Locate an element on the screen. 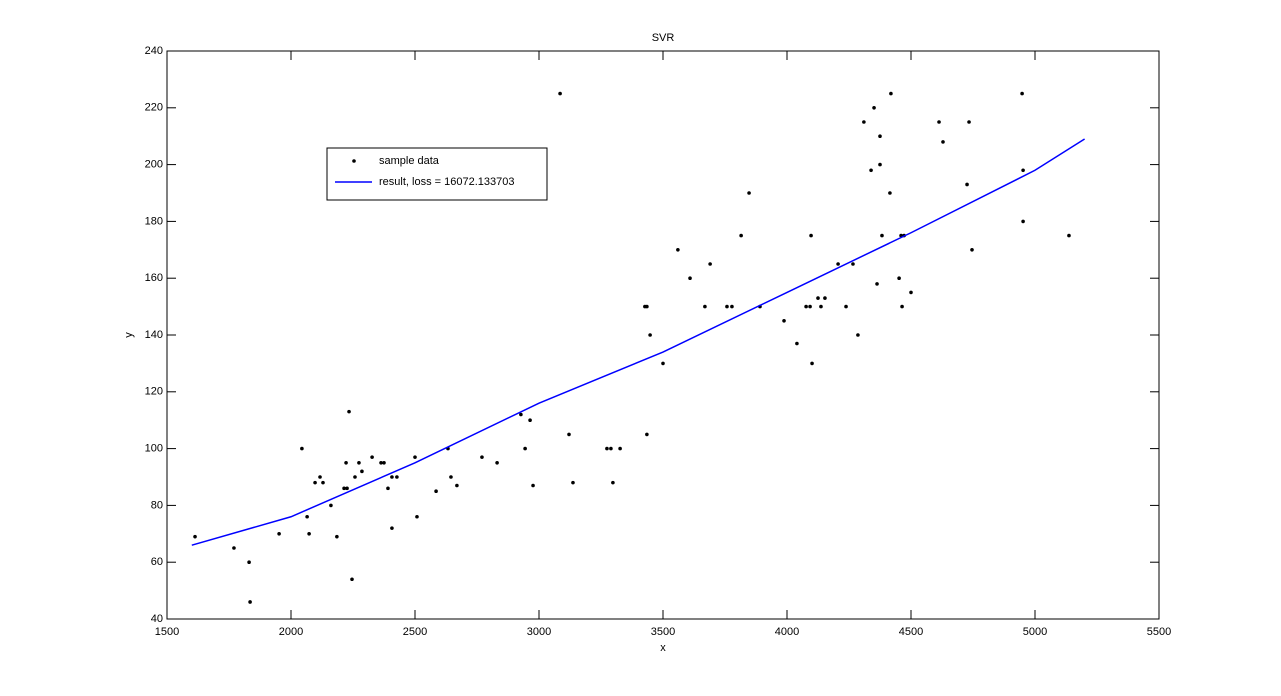  y-tick-label: 200 is located at coordinates (154, 165).